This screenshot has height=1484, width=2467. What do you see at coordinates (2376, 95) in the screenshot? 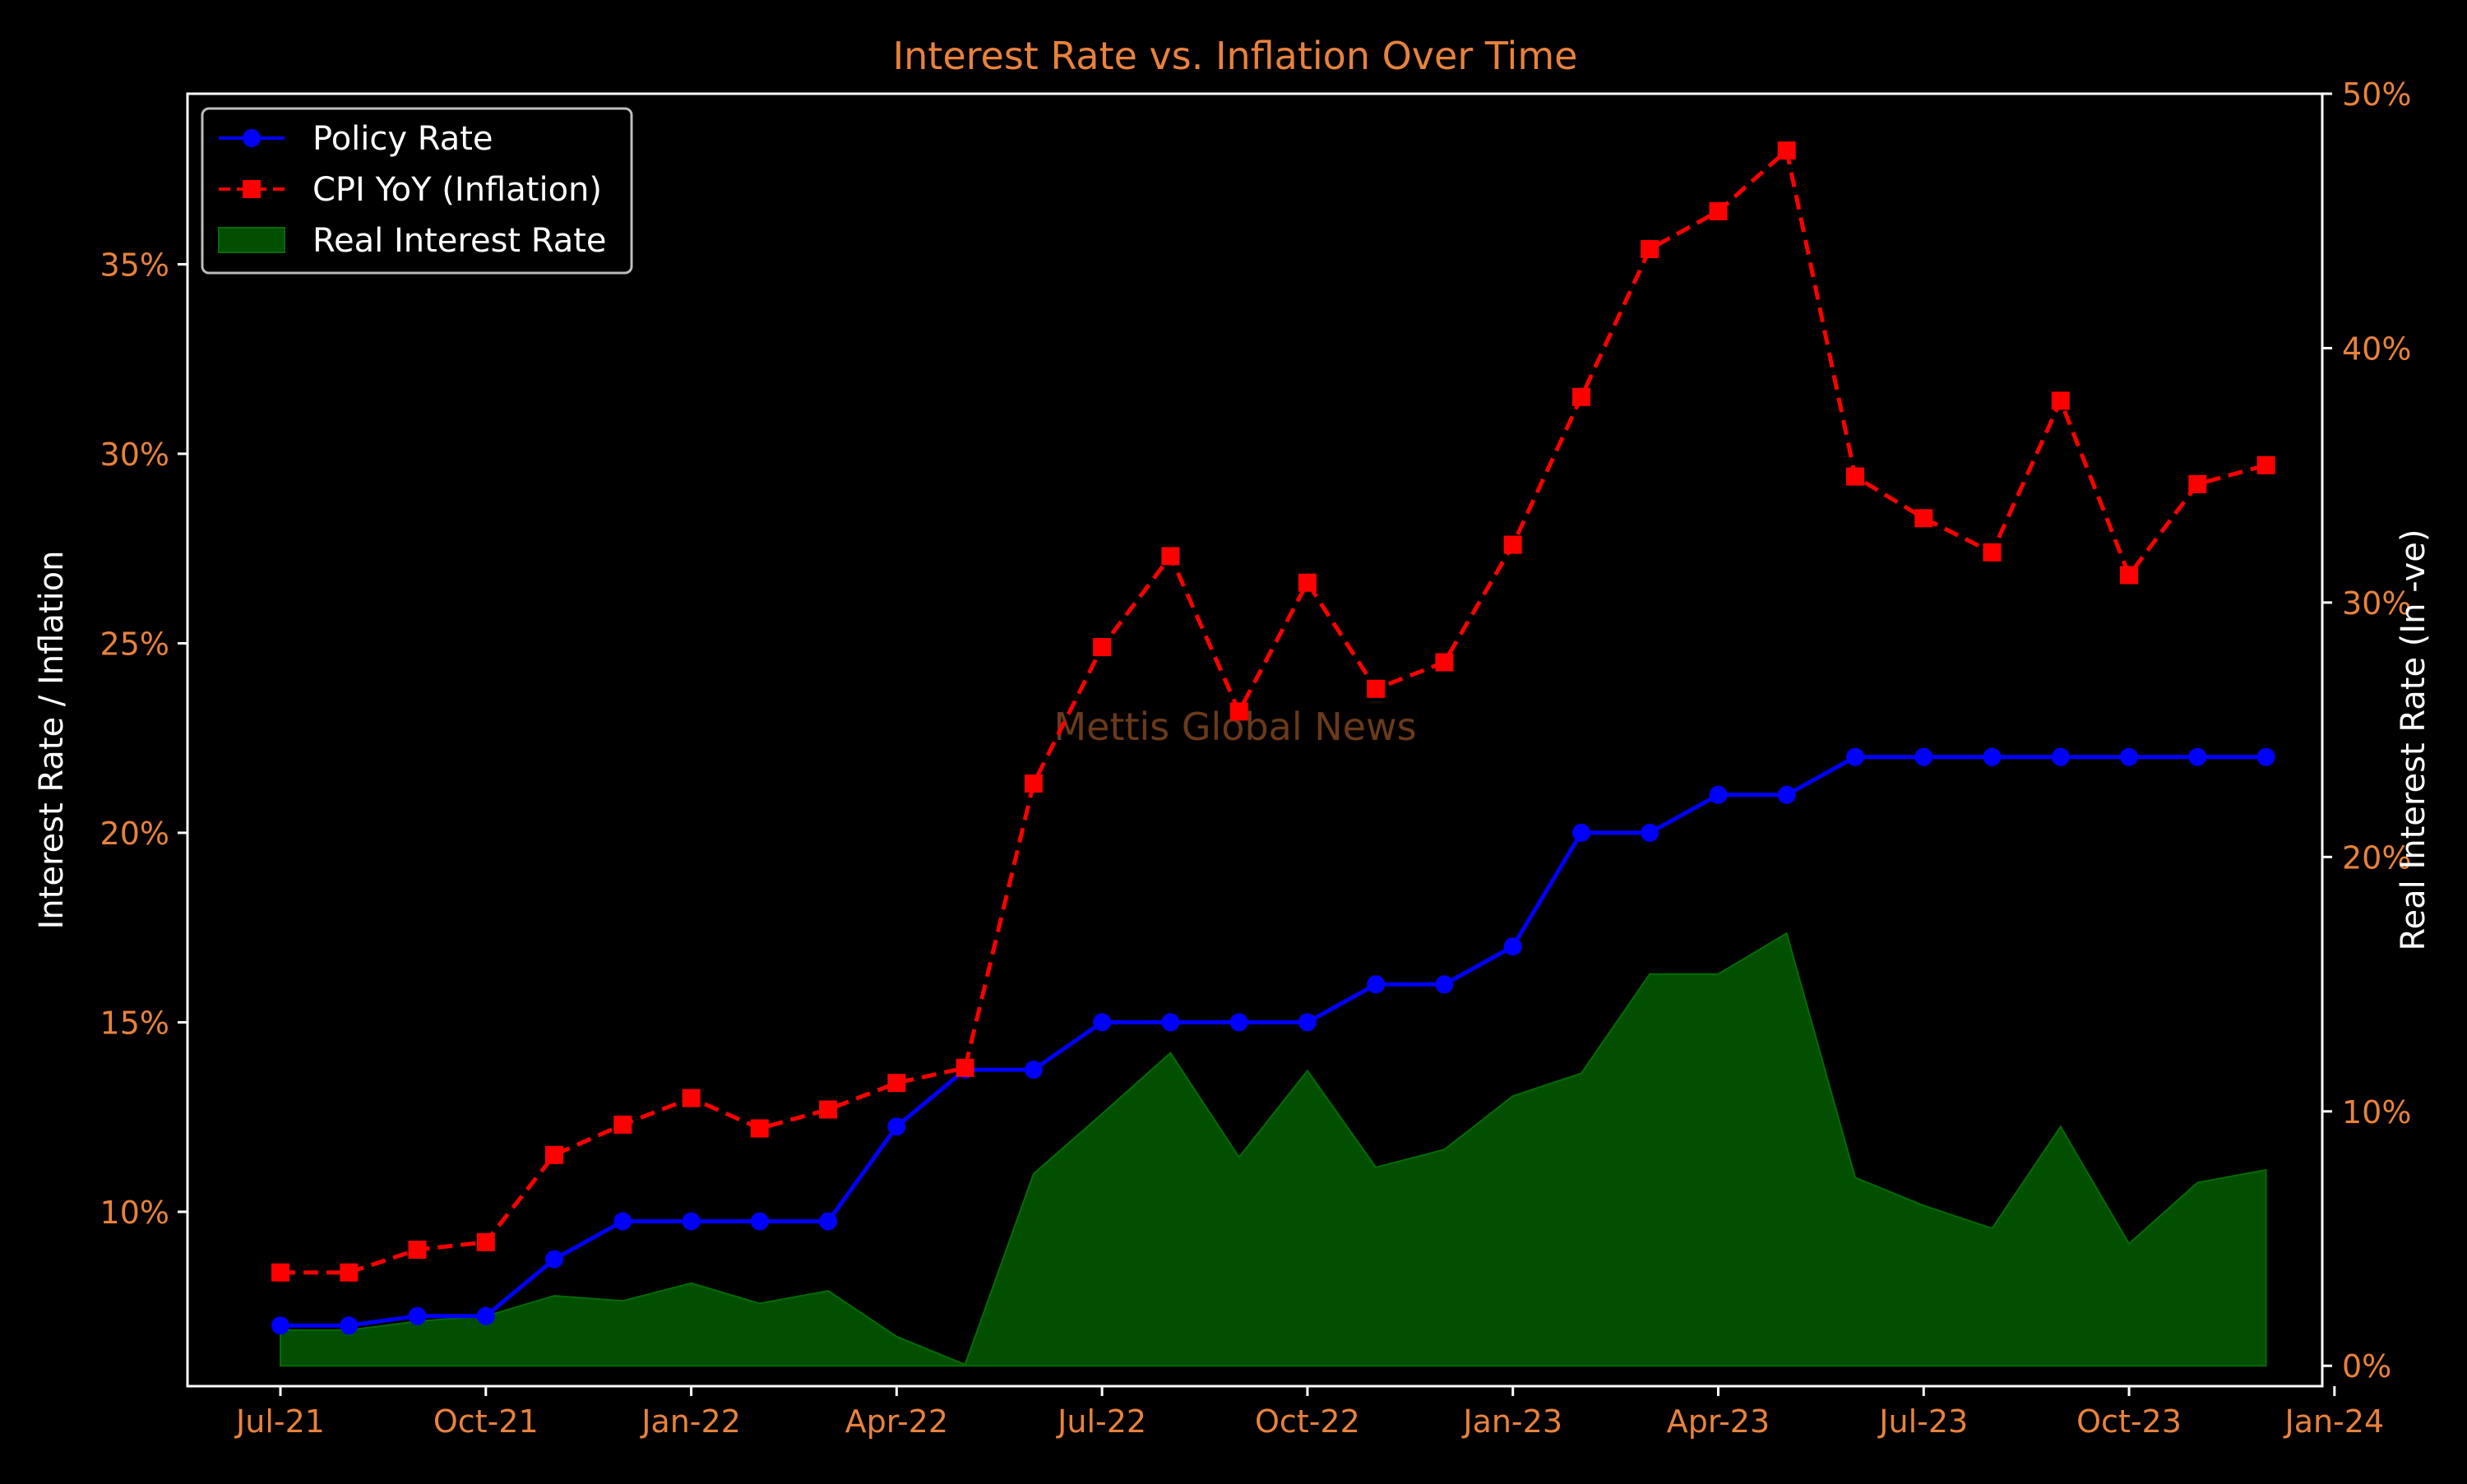
I see `y2-tick-label: 50%` at bounding box center [2376, 95].